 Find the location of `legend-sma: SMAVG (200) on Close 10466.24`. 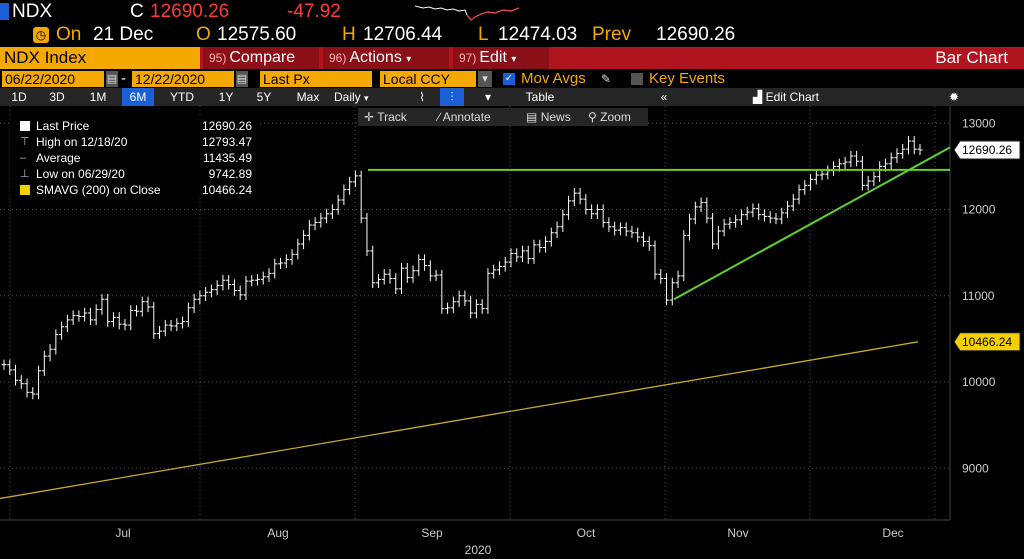

legend-sma: SMAVG (200) on Close 10466.24 is located at coordinates (134, 190).